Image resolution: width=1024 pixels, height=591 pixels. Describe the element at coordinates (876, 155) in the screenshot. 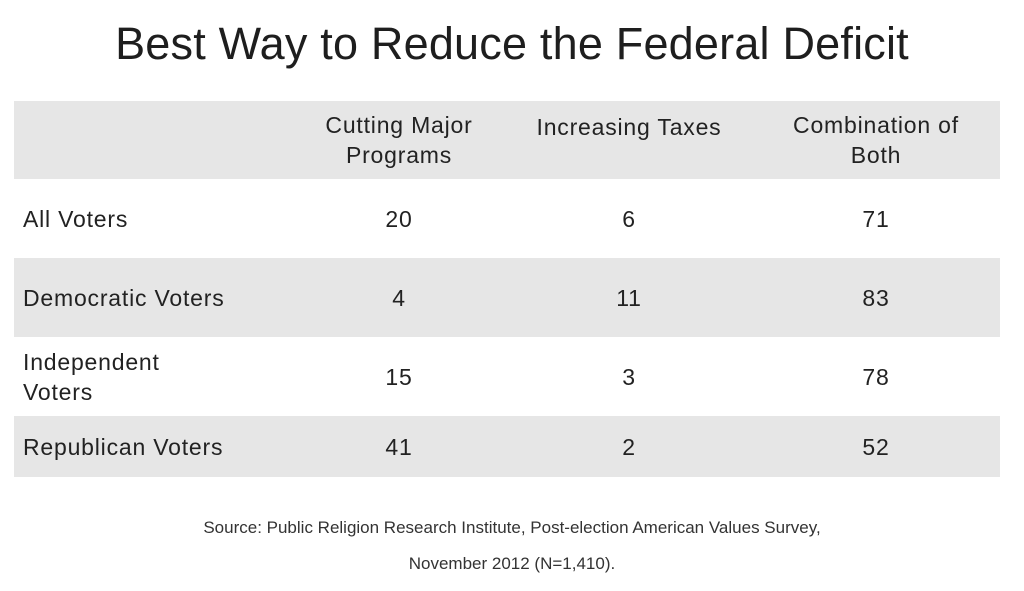

I see `column-header-line: Both` at that location.